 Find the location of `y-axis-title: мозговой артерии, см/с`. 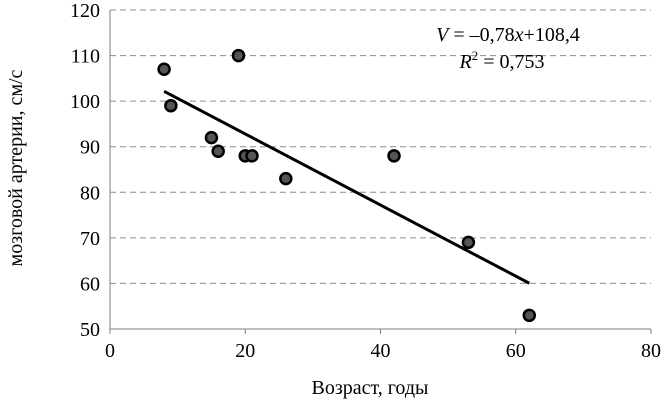

y-axis-title: мозговой артерии, см/с is located at coordinates (16, 167).